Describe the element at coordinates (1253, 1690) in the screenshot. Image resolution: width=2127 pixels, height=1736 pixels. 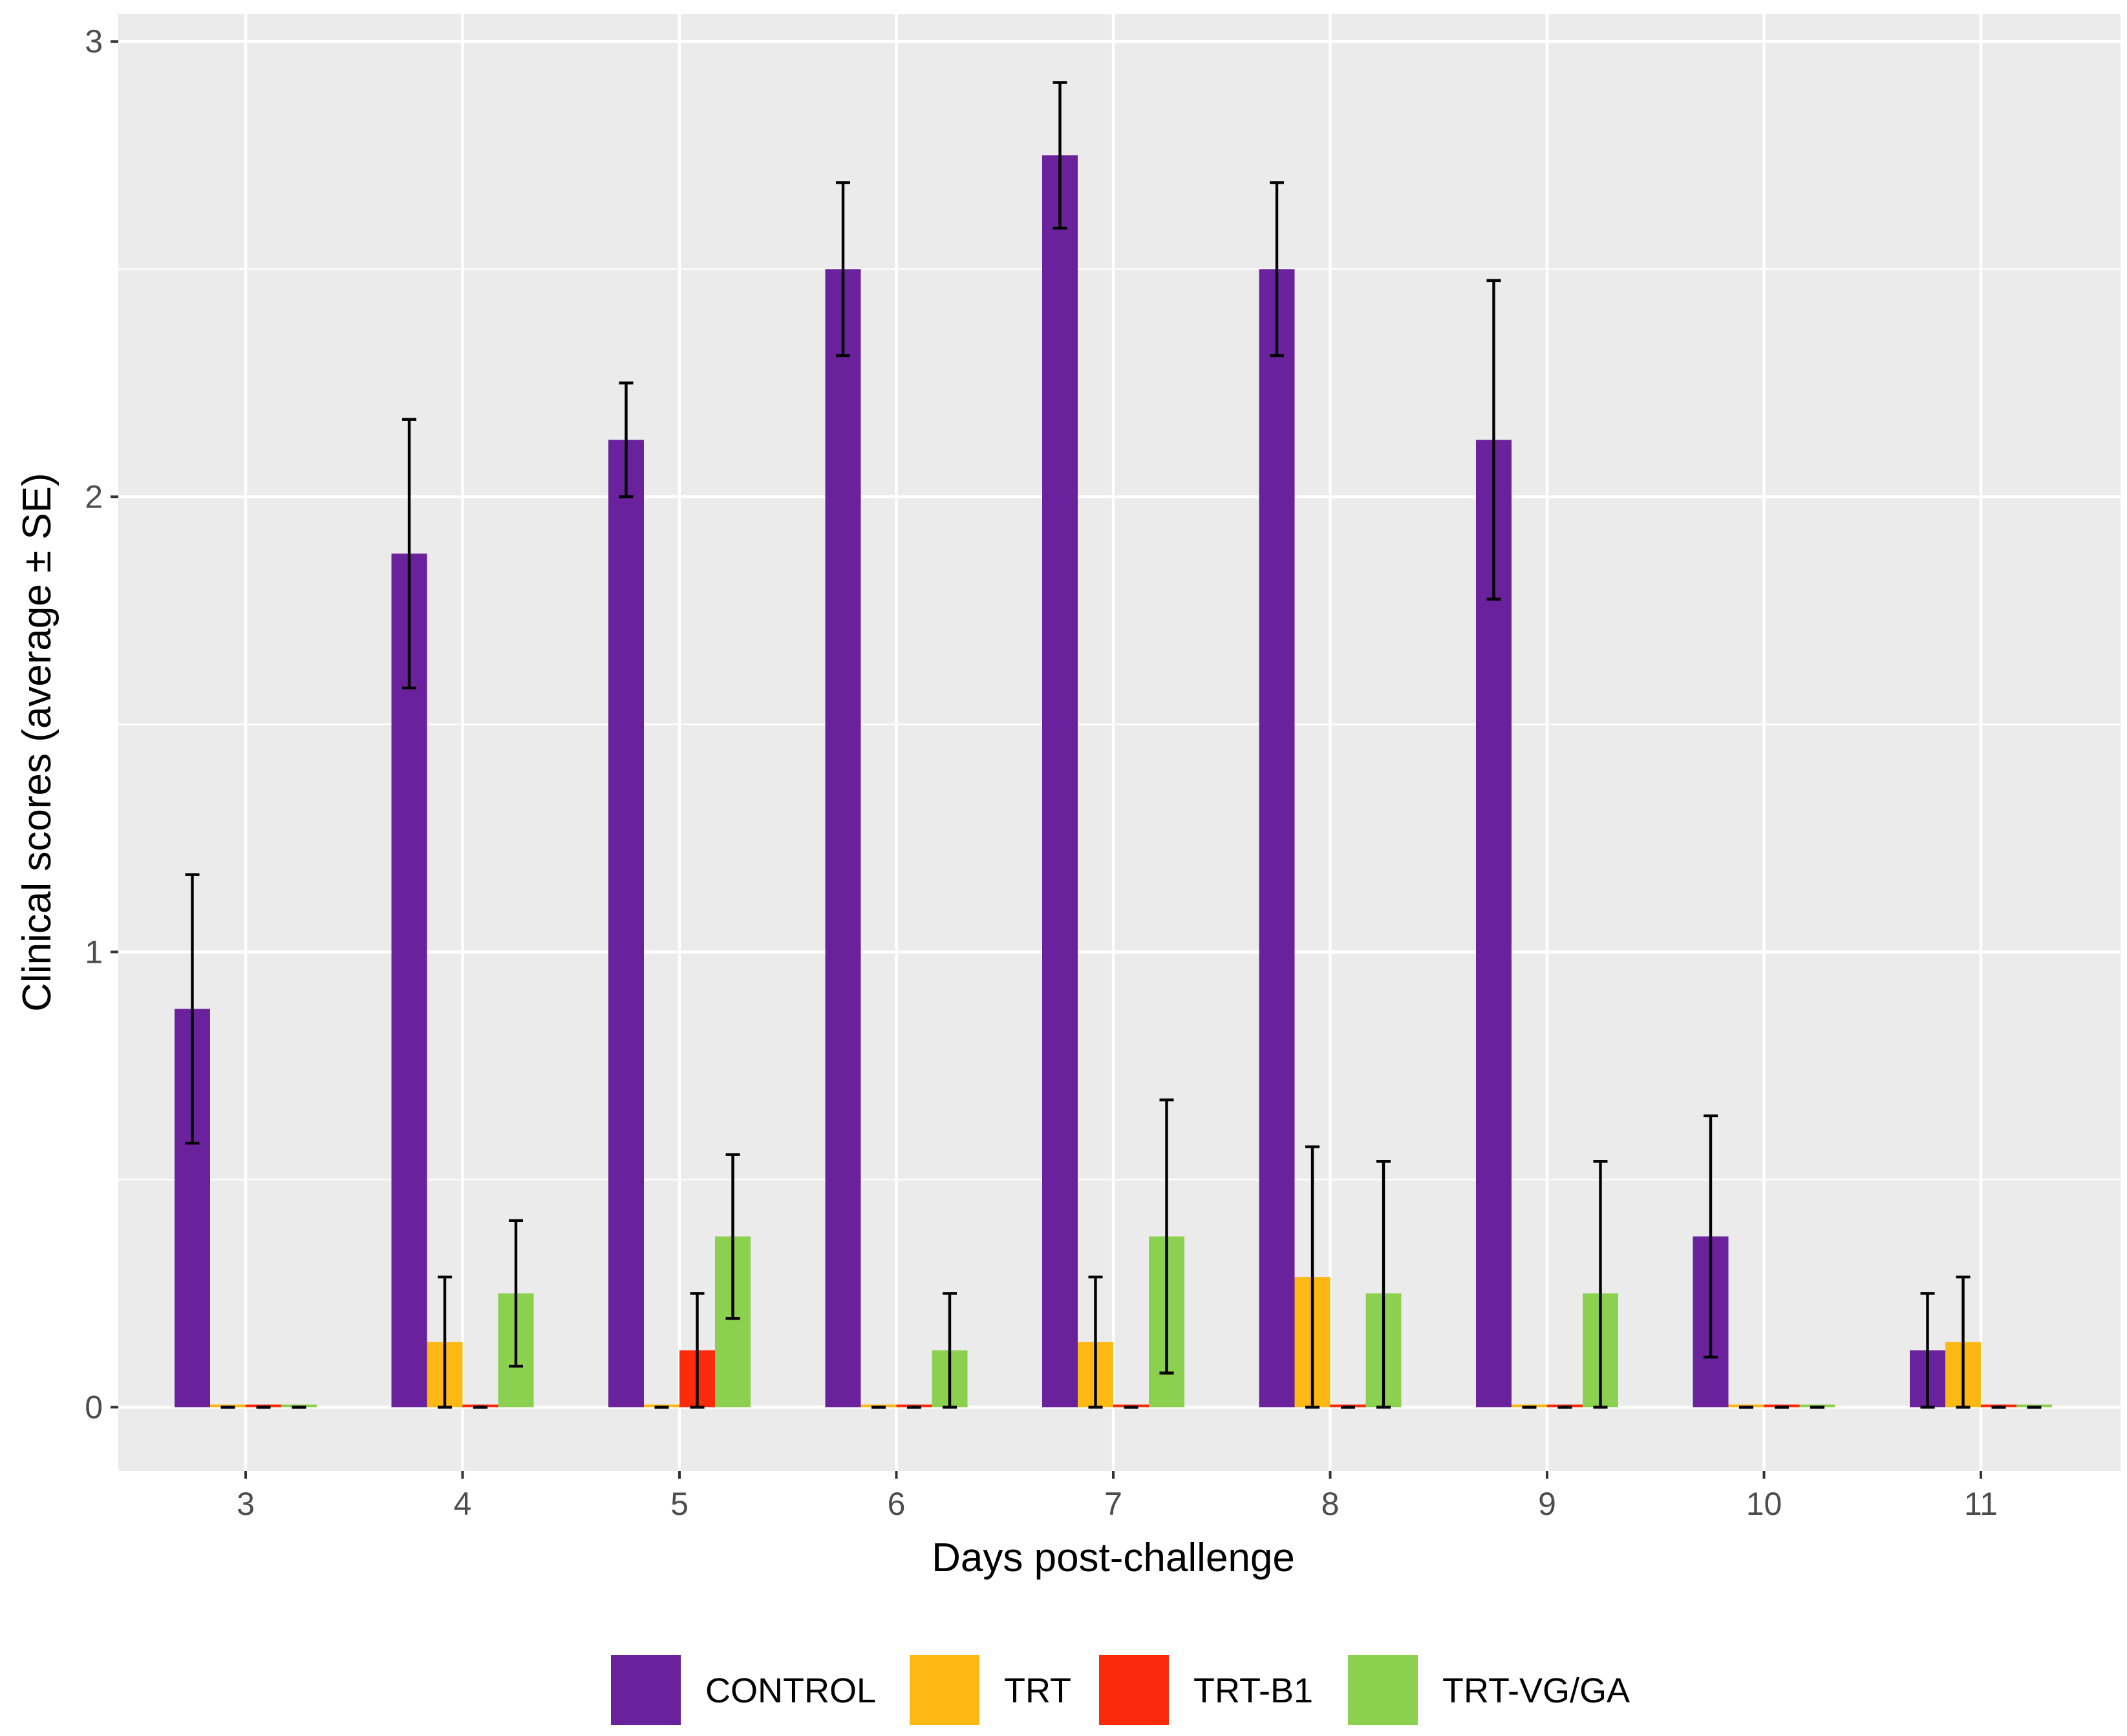
I see `legend-label: TRT-B1` at that location.